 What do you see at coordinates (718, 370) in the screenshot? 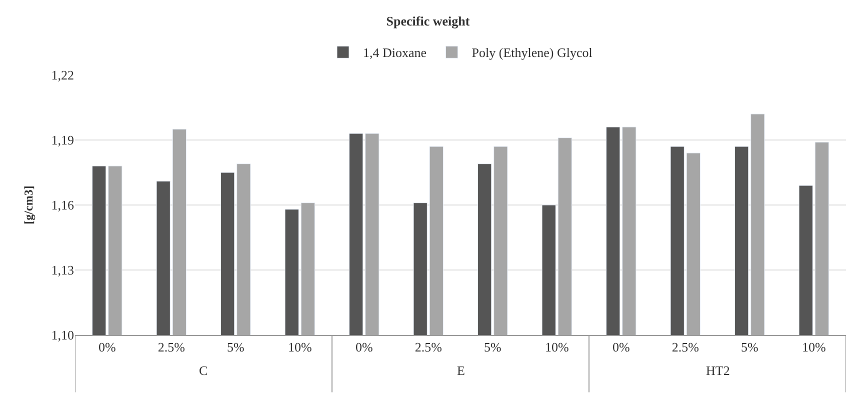
I see `text: HT2` at bounding box center [718, 370].